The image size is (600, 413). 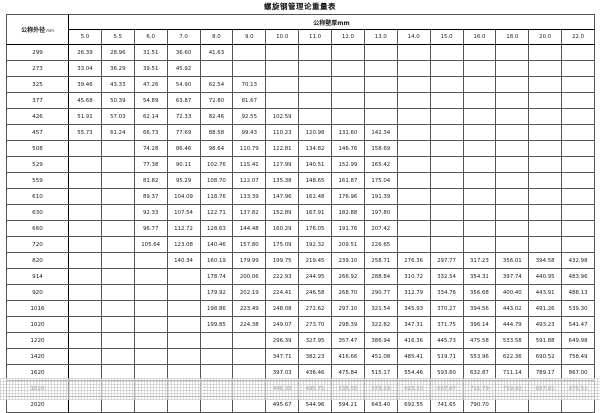 What do you see at coordinates (343, 23) in the screenshot?
I see `thickness-group-unit: mm` at bounding box center [343, 23].